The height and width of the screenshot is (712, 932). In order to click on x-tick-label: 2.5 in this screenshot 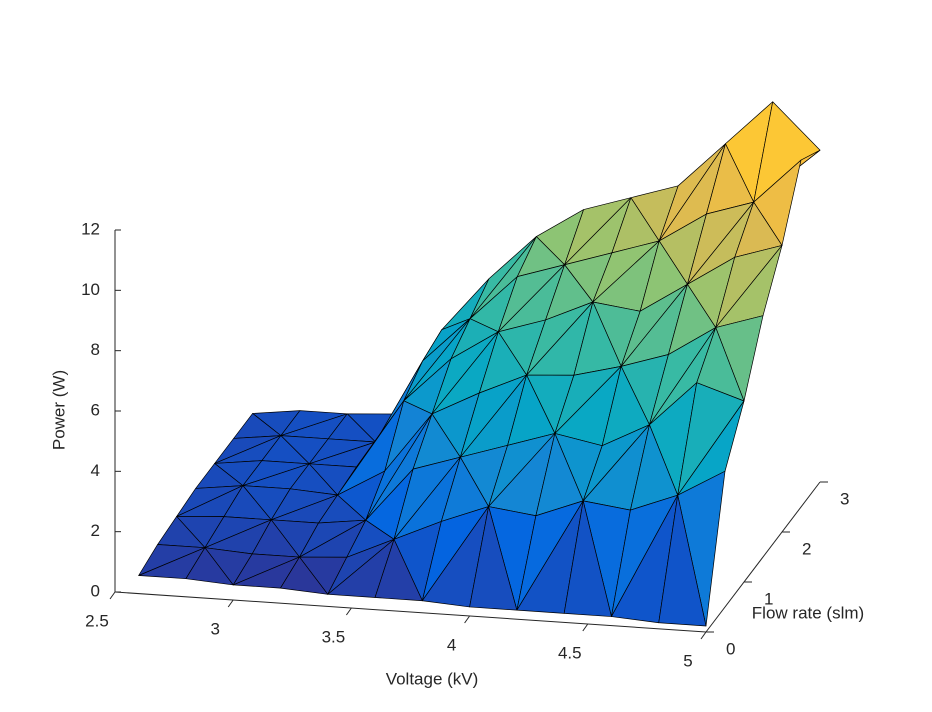, I will do `click(97, 620)`.